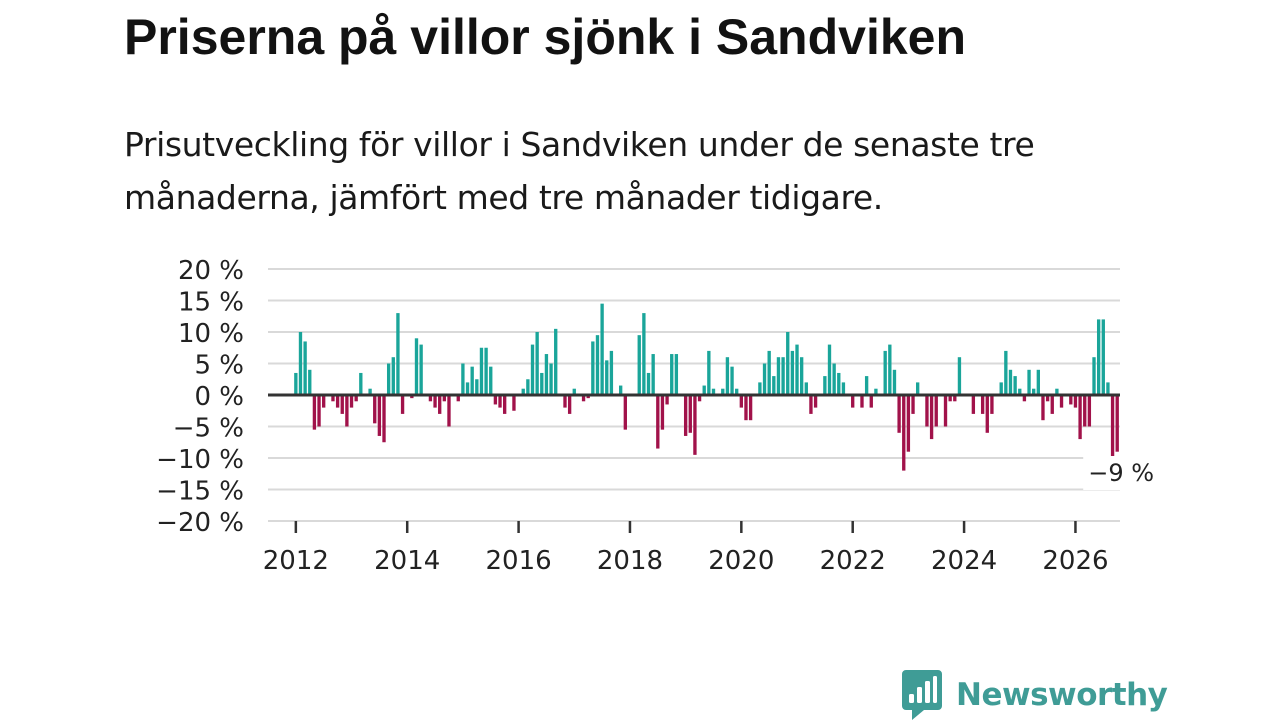 This screenshot has height=720, width=1280. Describe the element at coordinates (219, 397) in the screenshot. I see `y-tick-label: 0 %` at that location.